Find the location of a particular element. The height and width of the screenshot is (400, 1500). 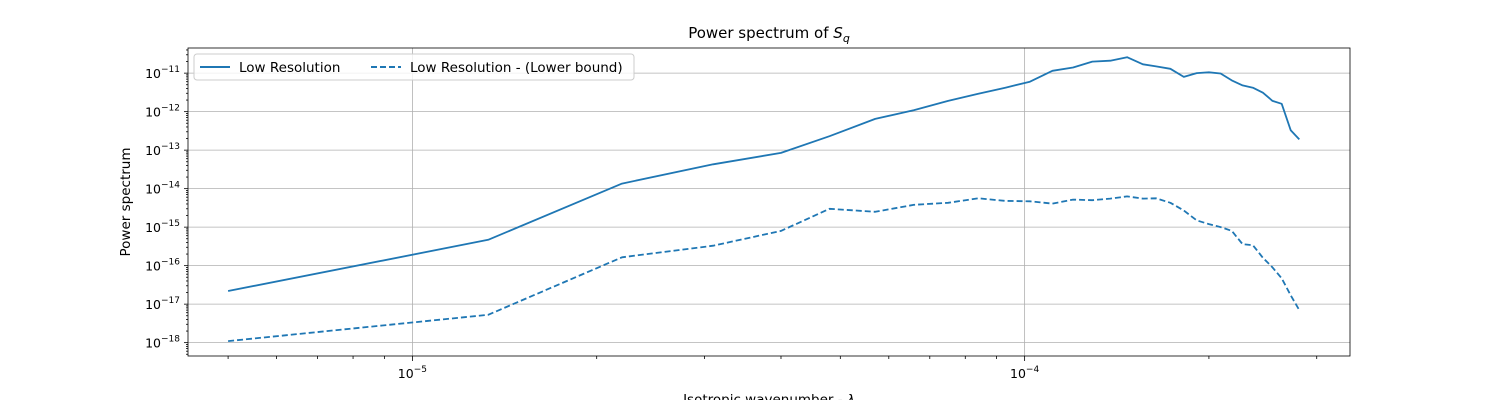

x-tick-label: 10⁻⁴ is located at coordinates (1024, 373).